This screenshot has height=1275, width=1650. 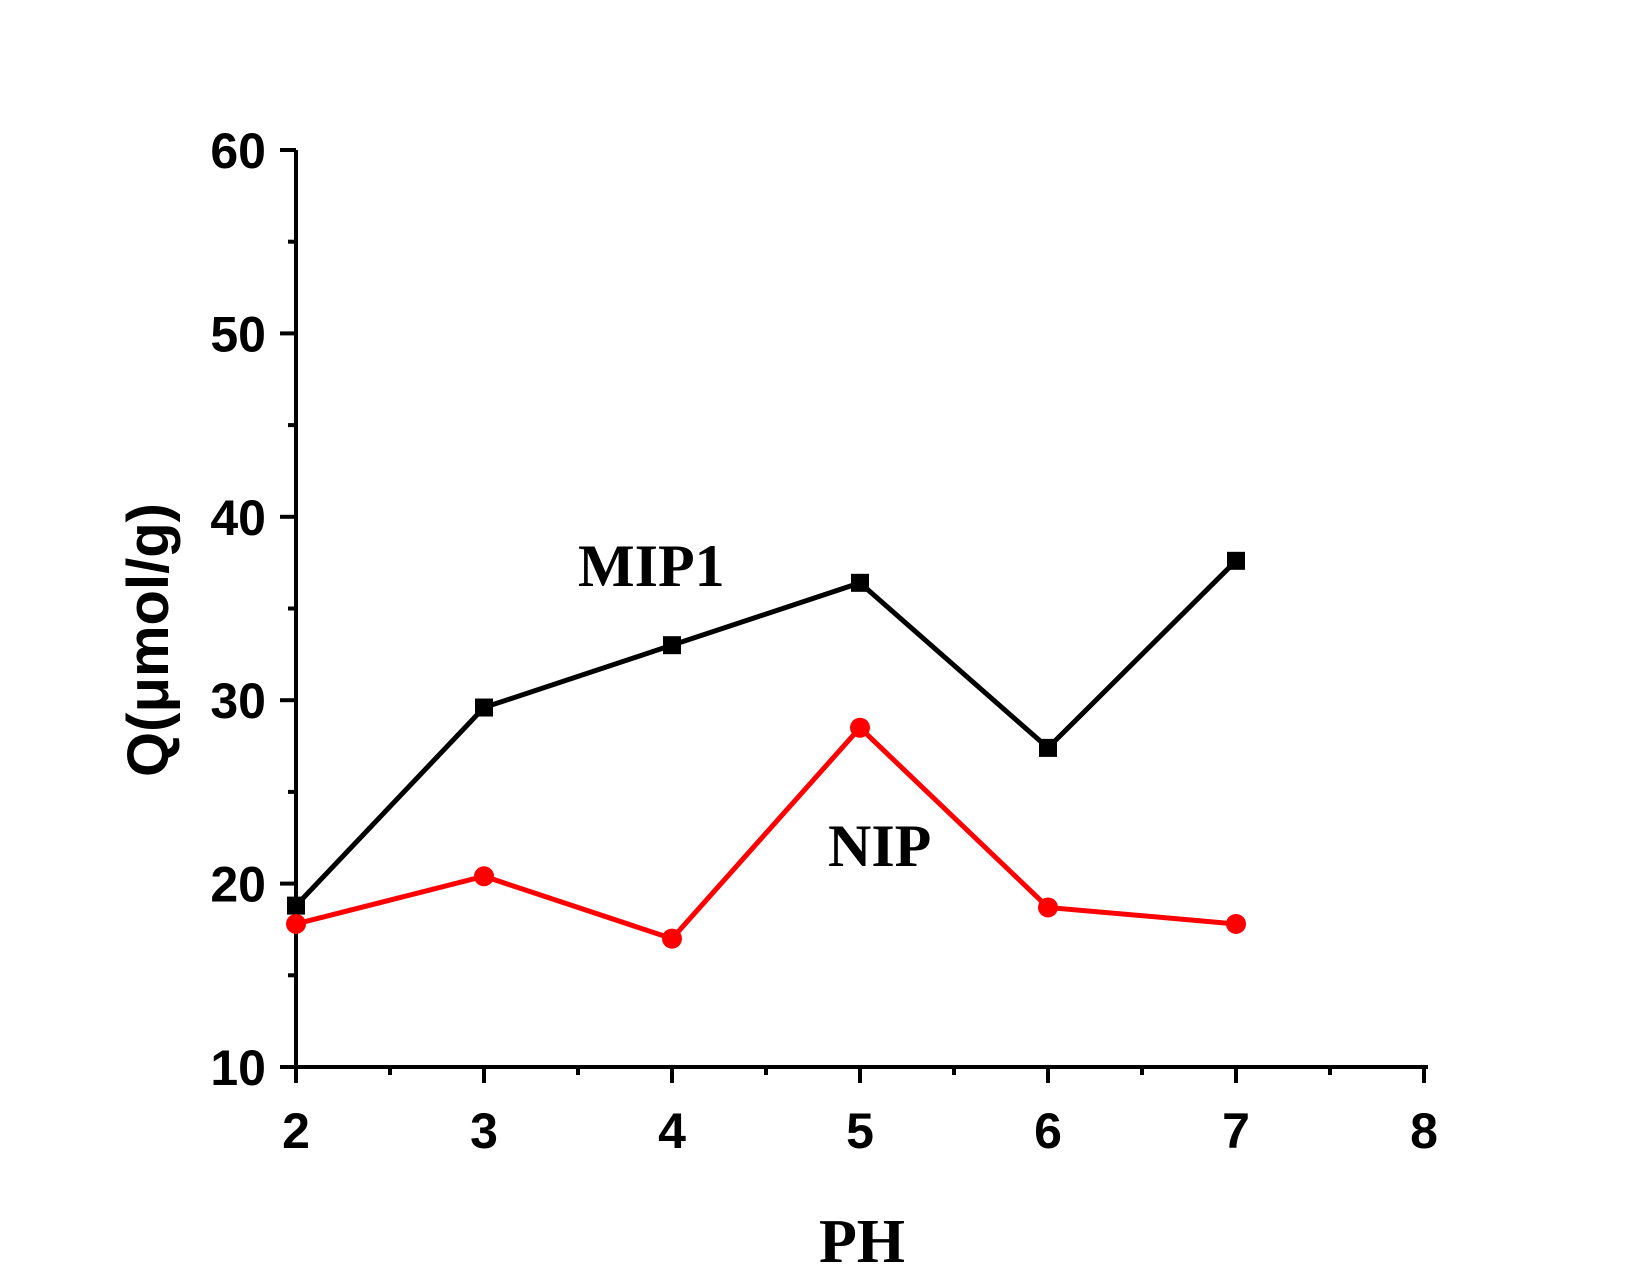 What do you see at coordinates (1236, 1131) in the screenshot?
I see `x-tick-label: 7` at bounding box center [1236, 1131].